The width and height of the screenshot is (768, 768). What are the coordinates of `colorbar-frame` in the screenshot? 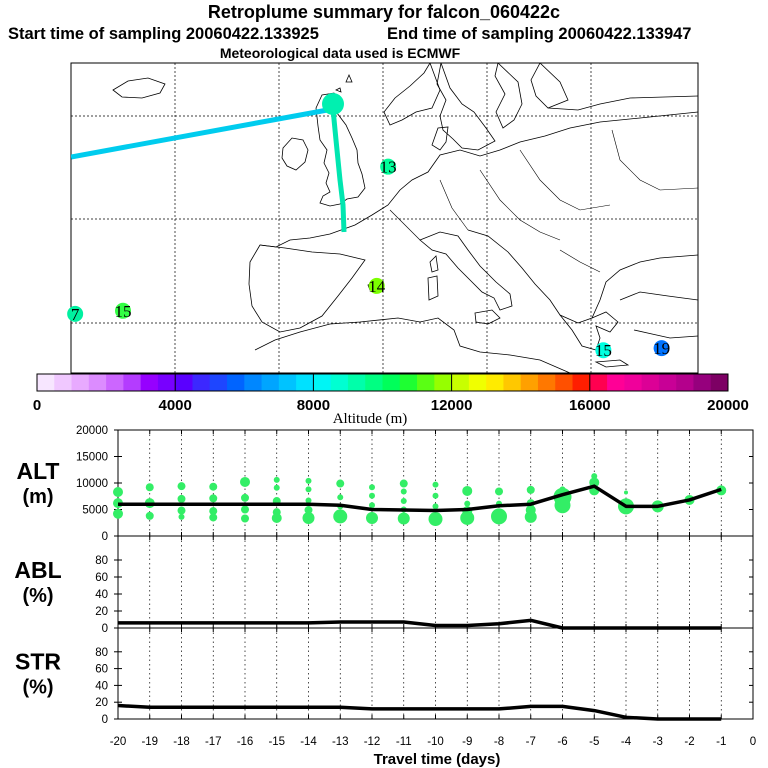 It's located at (382, 382).